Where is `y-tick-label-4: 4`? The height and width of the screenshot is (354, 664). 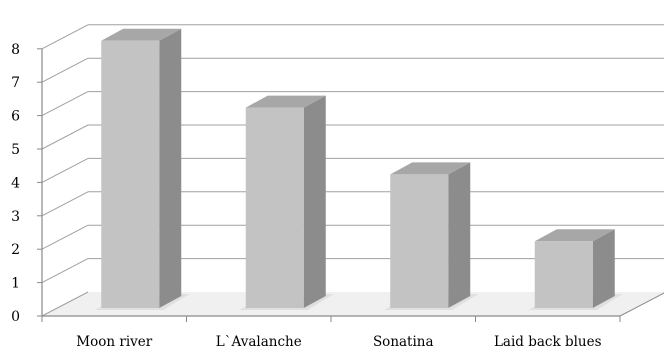
y-tick-label-4: 4 is located at coordinates (15, 183).